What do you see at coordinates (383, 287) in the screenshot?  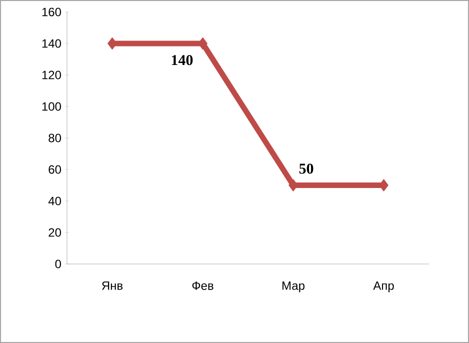 I see `x-tick-label: Апр` at bounding box center [383, 287].